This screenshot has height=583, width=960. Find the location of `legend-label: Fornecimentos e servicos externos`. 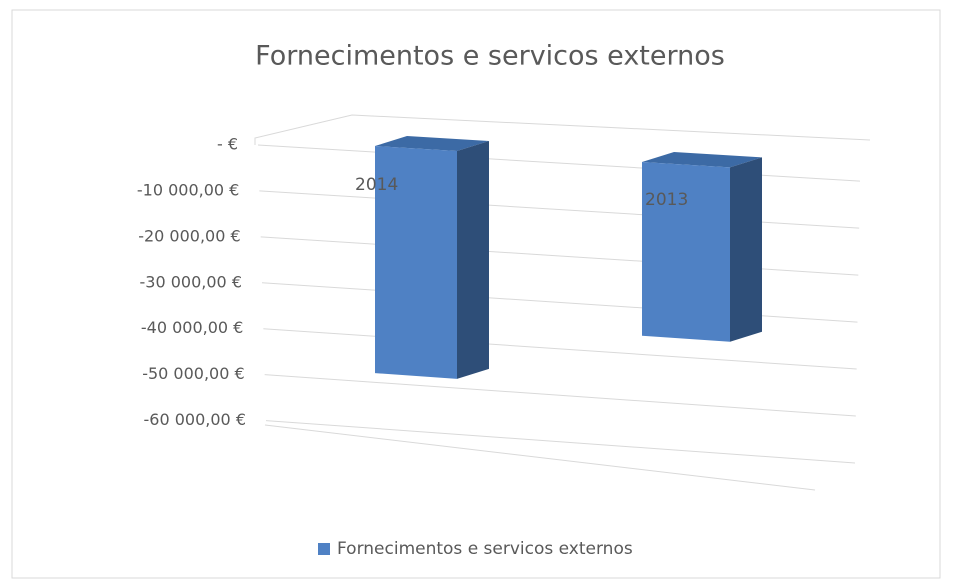

legend-label: Fornecimentos e servicos externos is located at coordinates (485, 549).